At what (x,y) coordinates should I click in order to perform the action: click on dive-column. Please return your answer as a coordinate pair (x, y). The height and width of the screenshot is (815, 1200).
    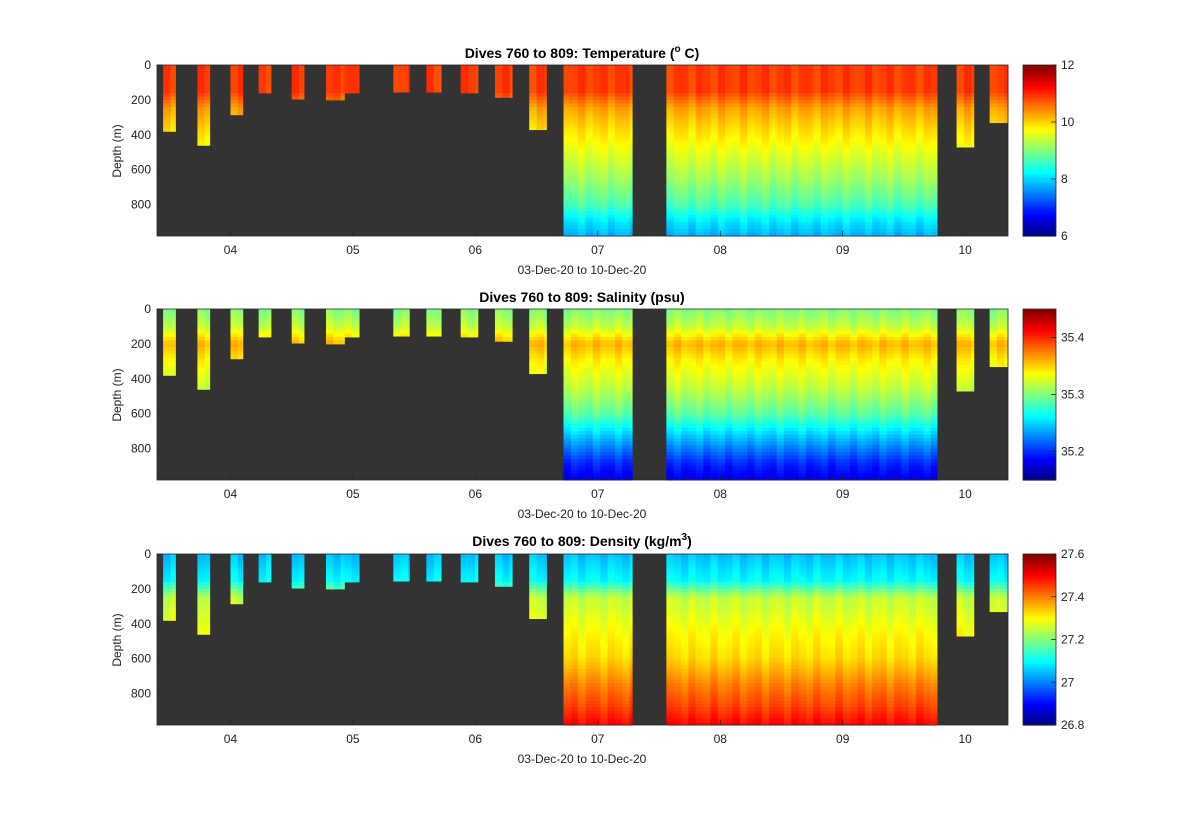
    Looking at the image, I should click on (352, 79).